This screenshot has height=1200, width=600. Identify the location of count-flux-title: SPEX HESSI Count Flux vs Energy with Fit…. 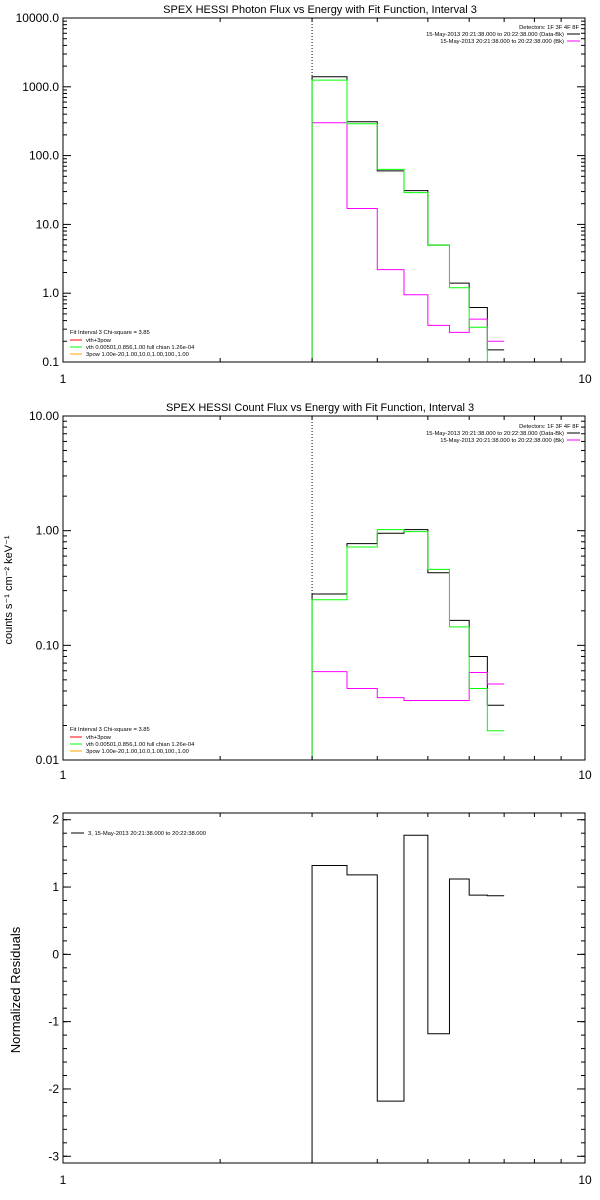
(320, 408).